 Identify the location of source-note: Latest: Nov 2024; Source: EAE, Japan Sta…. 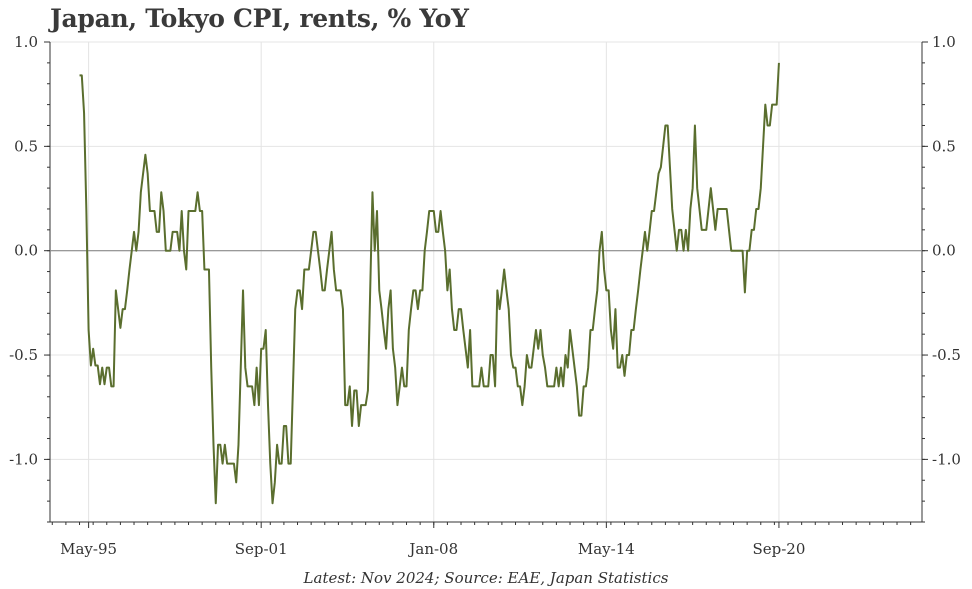
(486, 578).